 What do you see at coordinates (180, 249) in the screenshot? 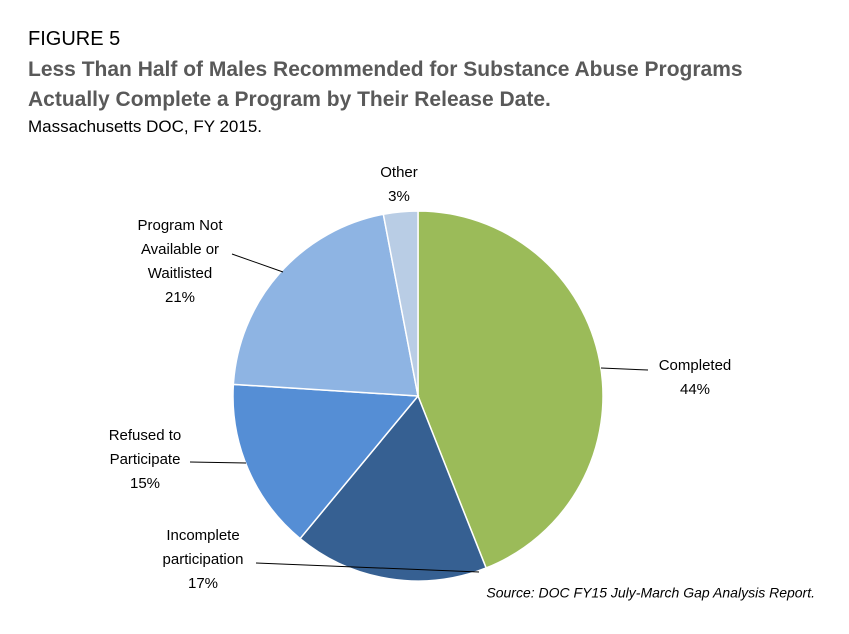
I see `slice-label: Available or` at bounding box center [180, 249].